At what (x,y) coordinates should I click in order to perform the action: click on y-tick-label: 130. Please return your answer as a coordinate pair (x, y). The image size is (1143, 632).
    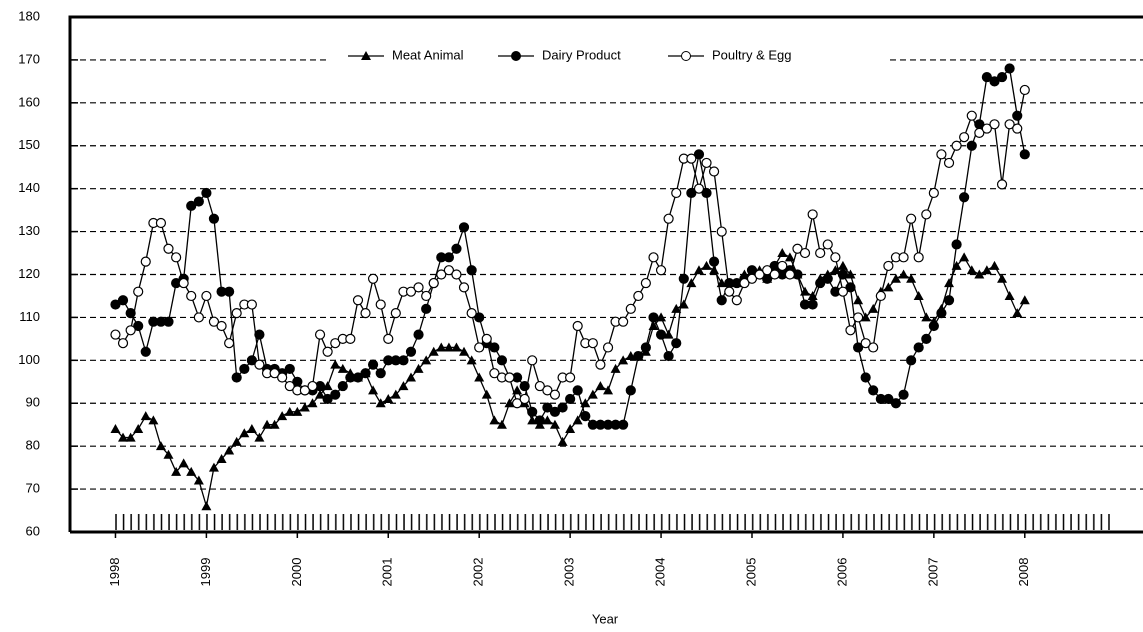
    Looking at the image, I should click on (29, 230).